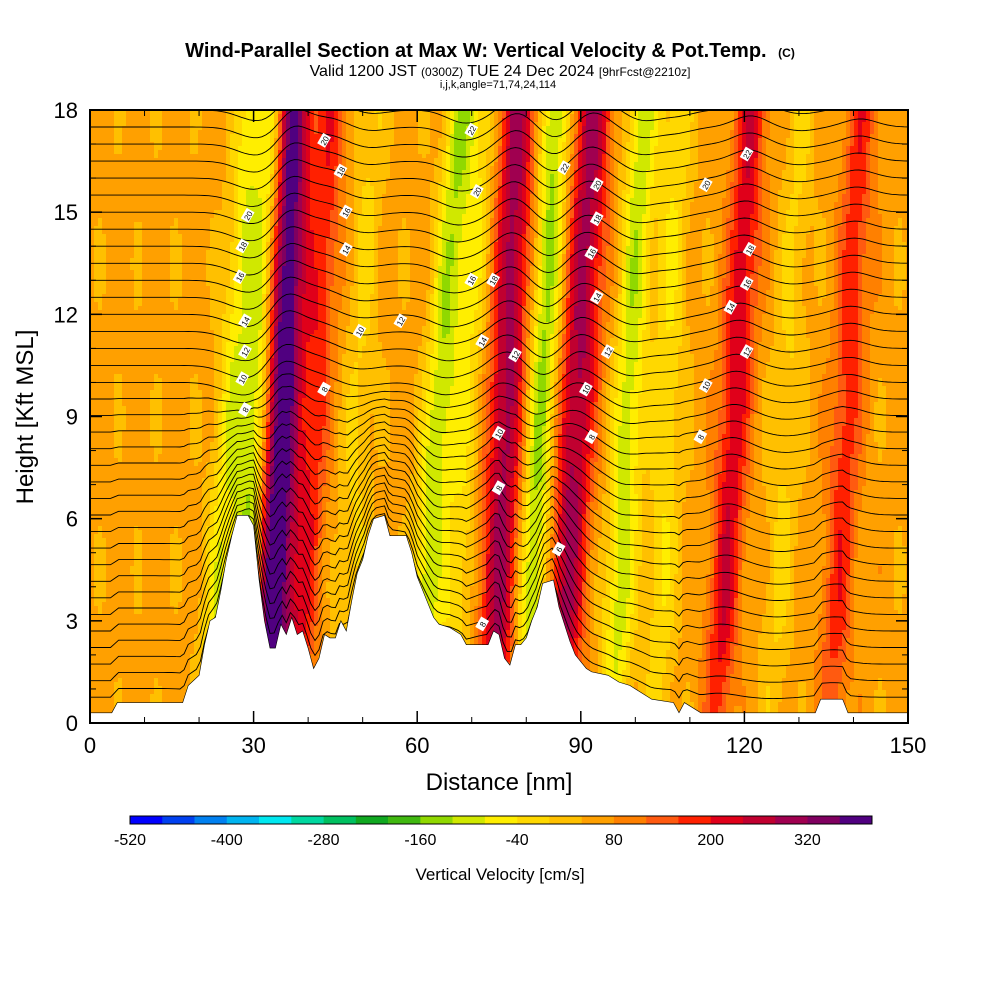 The width and height of the screenshot is (1000, 1000). I want to click on contour-label: 6, so click(558, 549).